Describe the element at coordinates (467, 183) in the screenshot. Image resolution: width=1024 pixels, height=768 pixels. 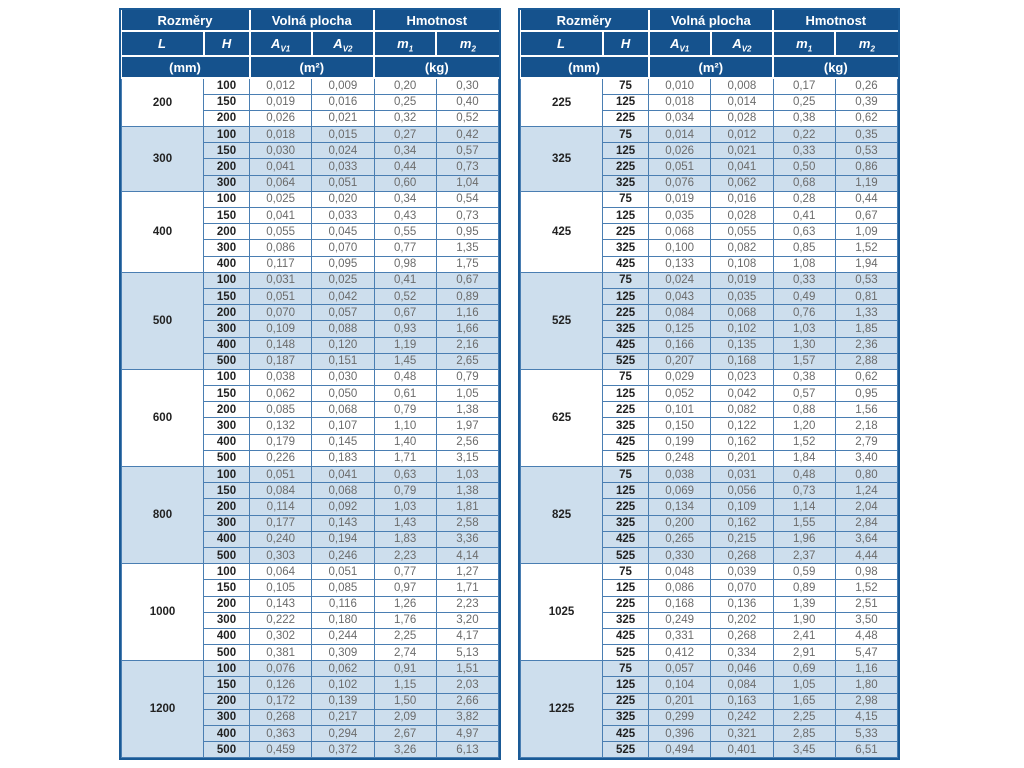
I see `value-cell: 1,04` at that location.